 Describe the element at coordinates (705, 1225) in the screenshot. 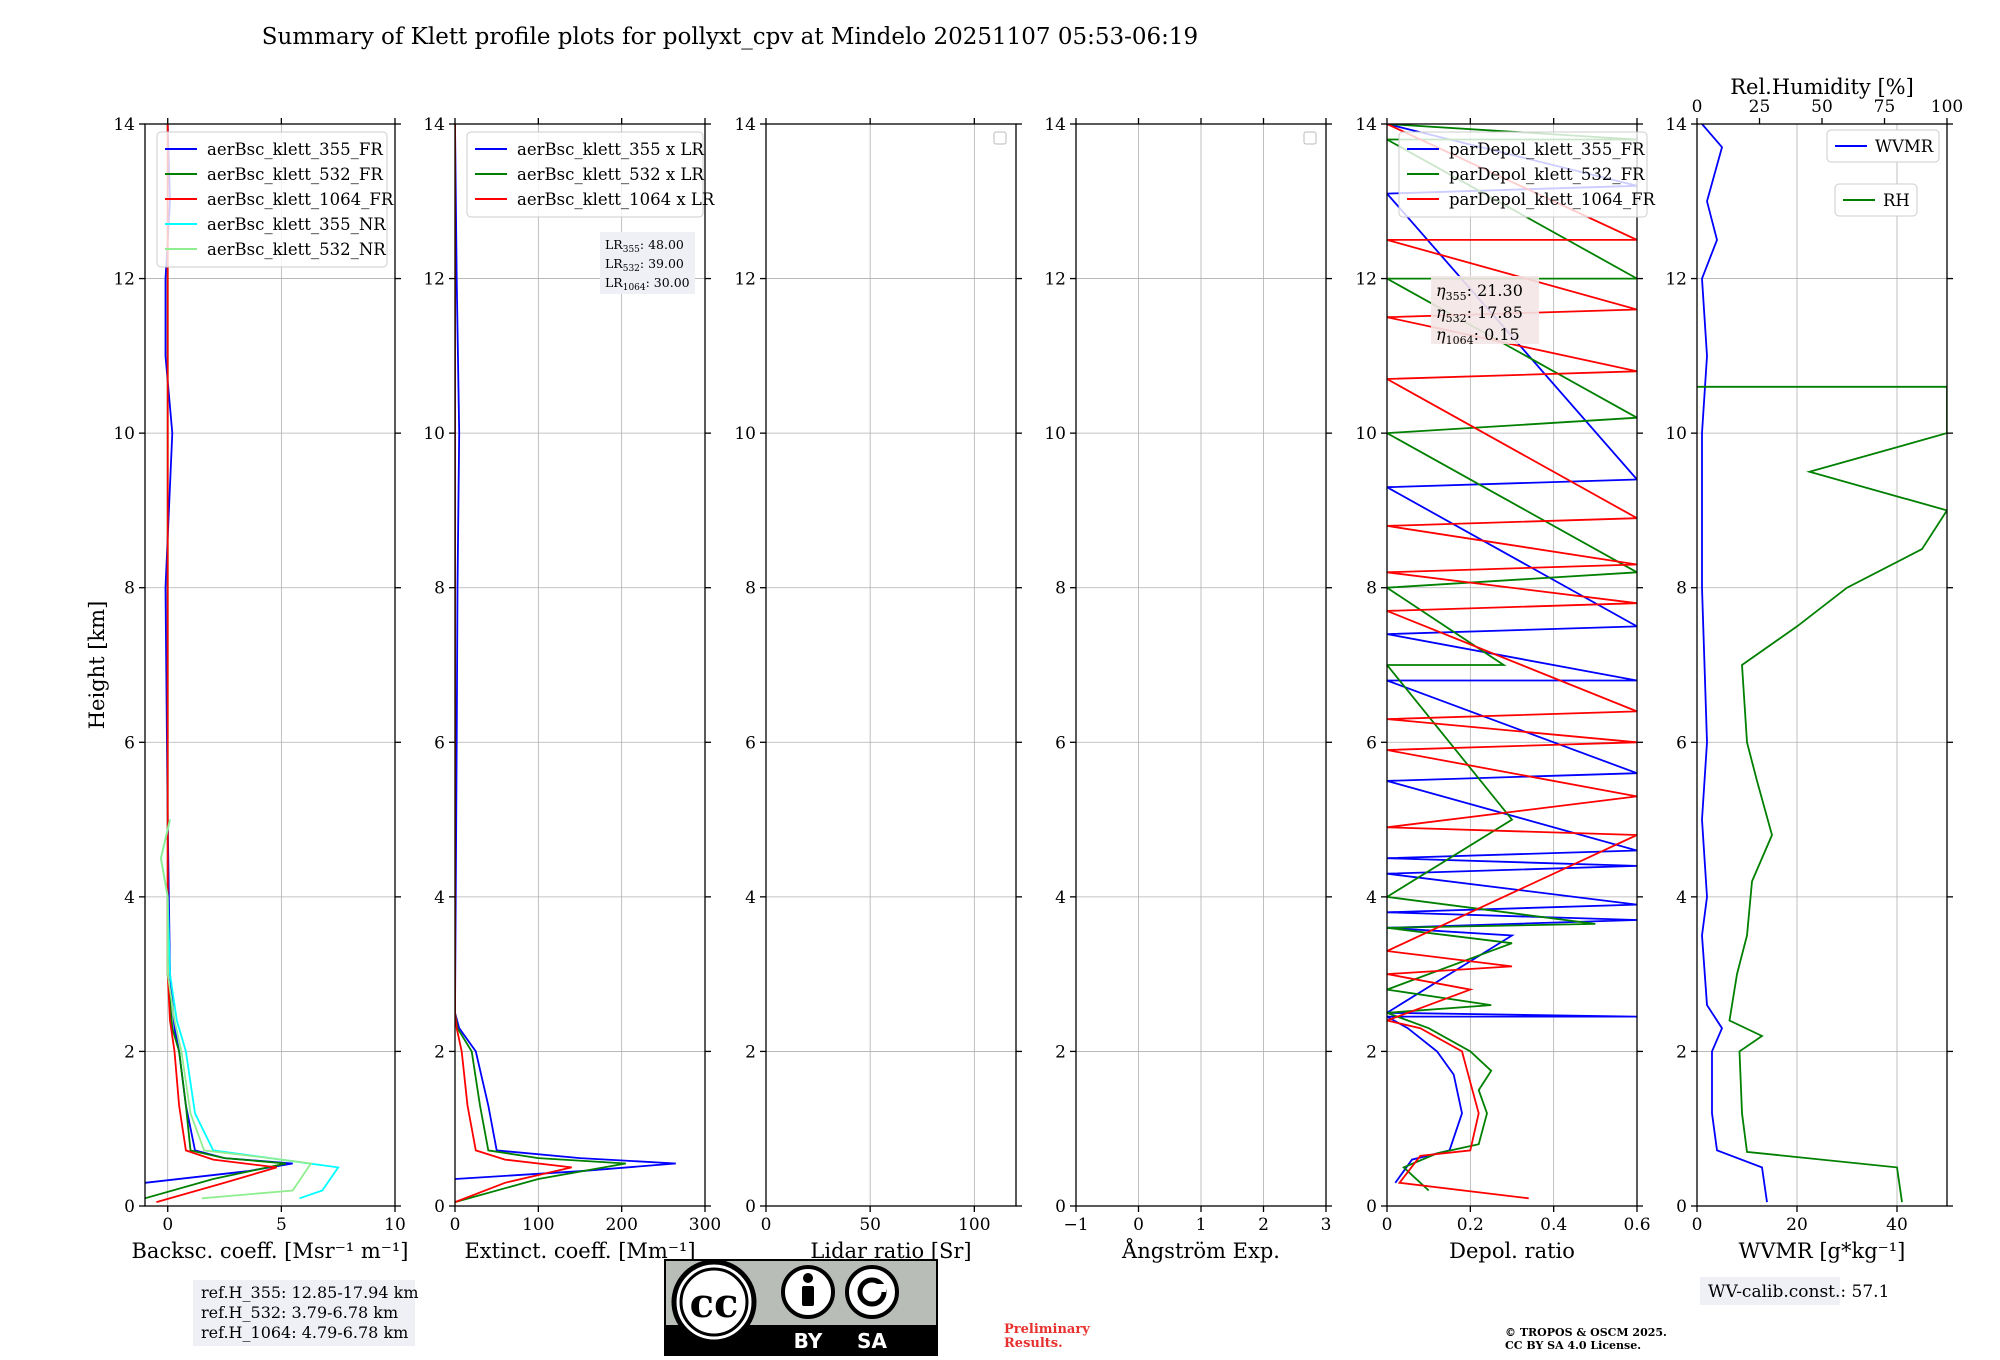

I see `x-tick-label: 300` at that location.